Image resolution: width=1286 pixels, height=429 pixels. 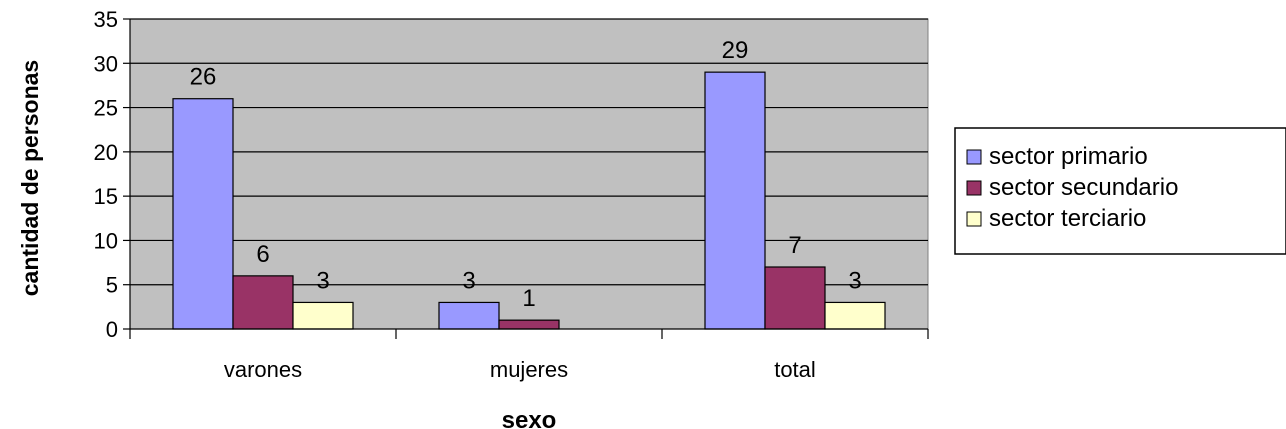 What do you see at coordinates (106, 152) in the screenshot?
I see `y-tick-label: 20` at bounding box center [106, 152].